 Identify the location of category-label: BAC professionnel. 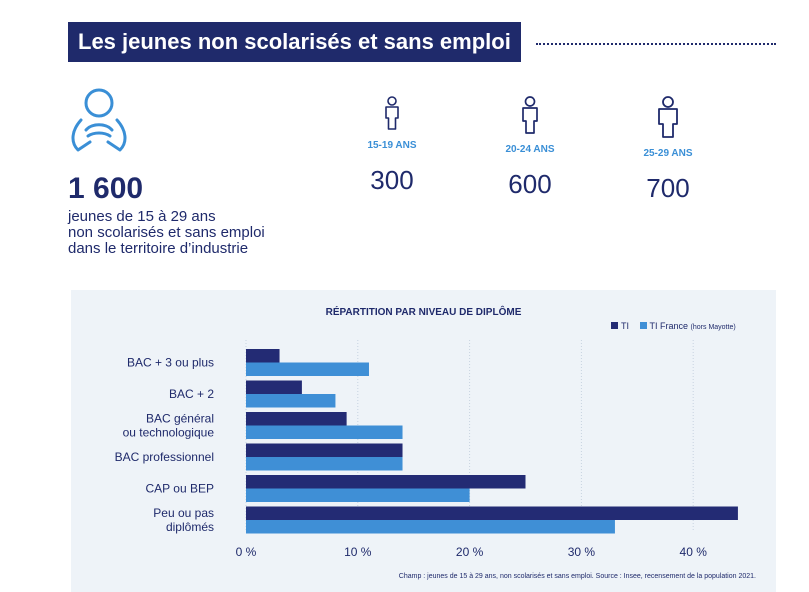
(164, 457).